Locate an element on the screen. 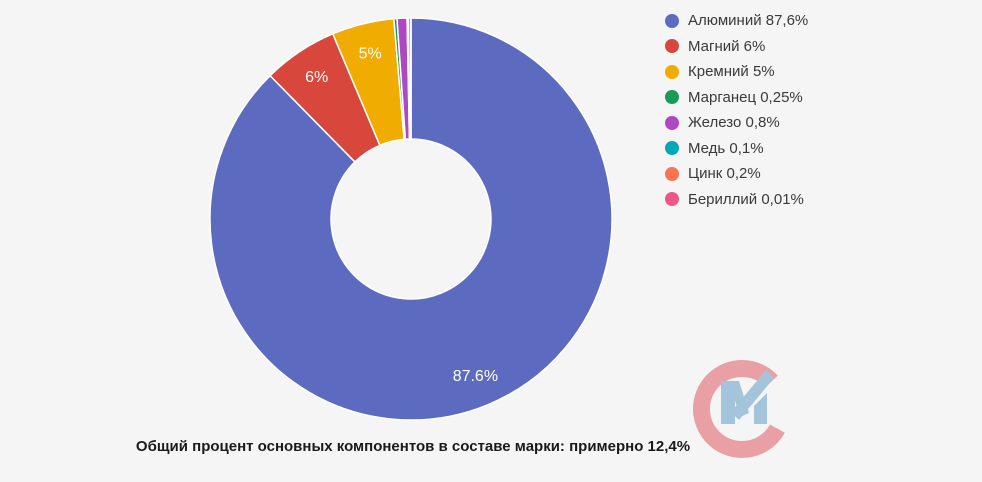  legend-item-4: Железо 0,8% is located at coordinates (736, 123).